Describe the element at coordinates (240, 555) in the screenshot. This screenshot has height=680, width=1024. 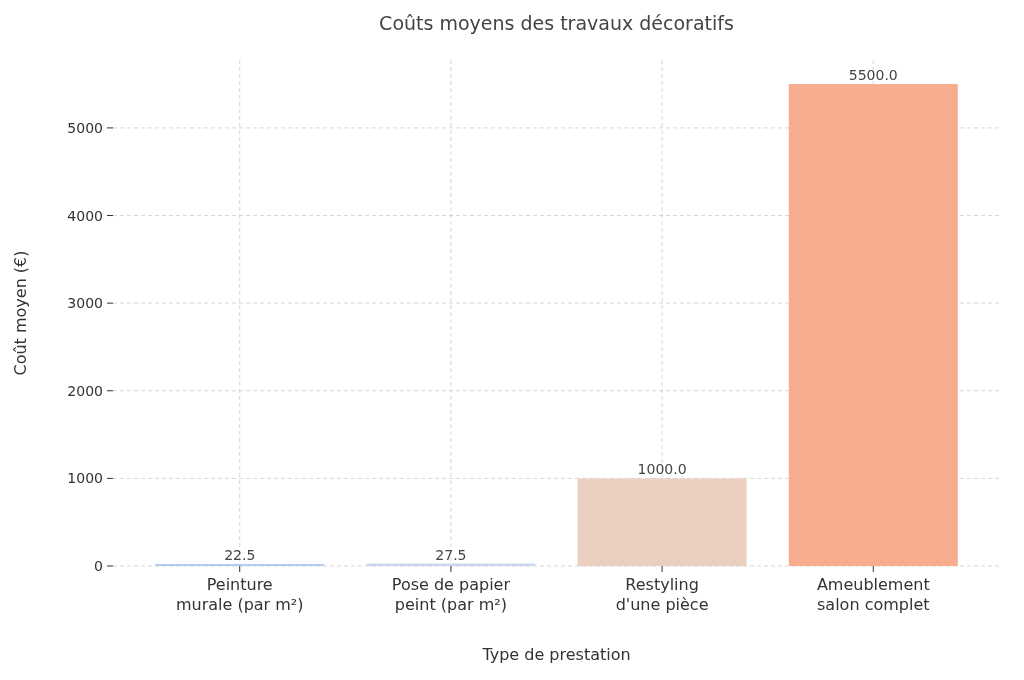
I see `data-label: 22.5` at that location.